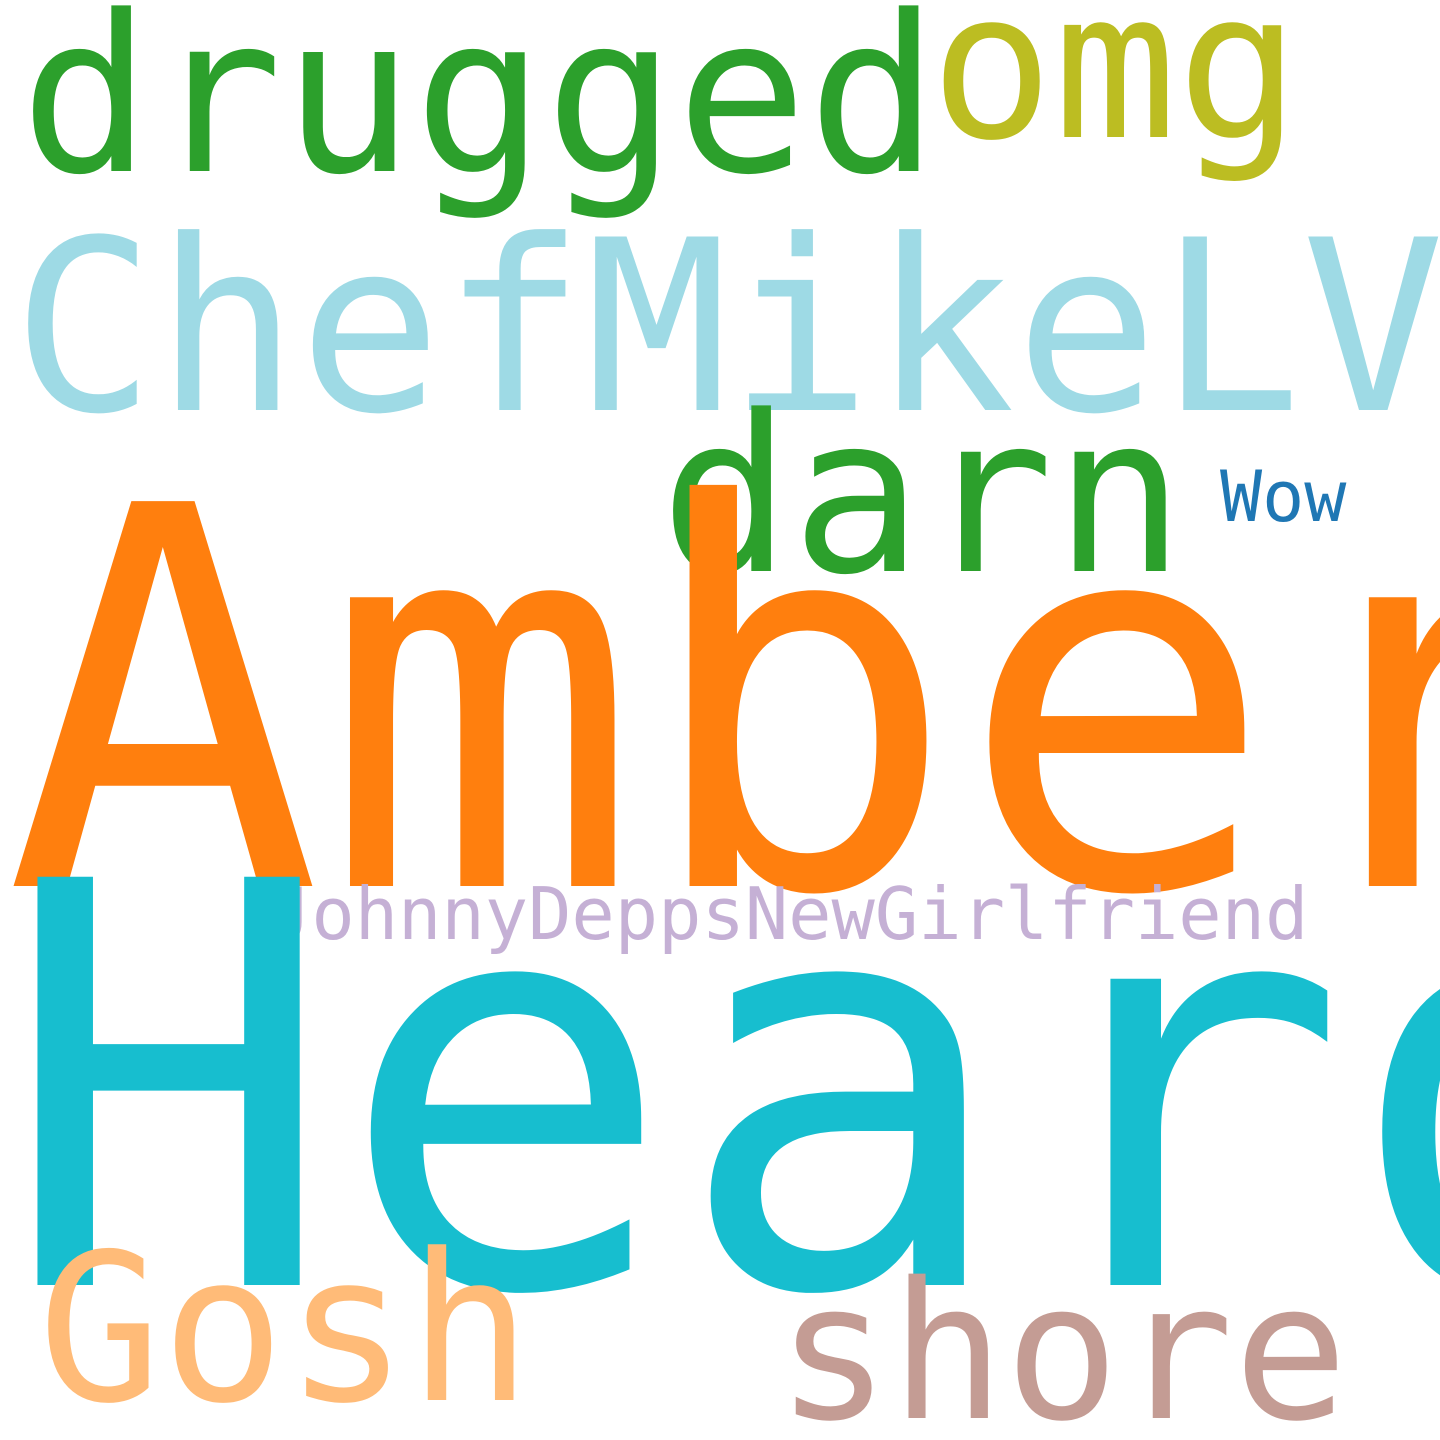 The image size is (1440, 1440). Describe the element at coordinates (479, 111) in the screenshot. I see `word-drugged: drugged` at that location.